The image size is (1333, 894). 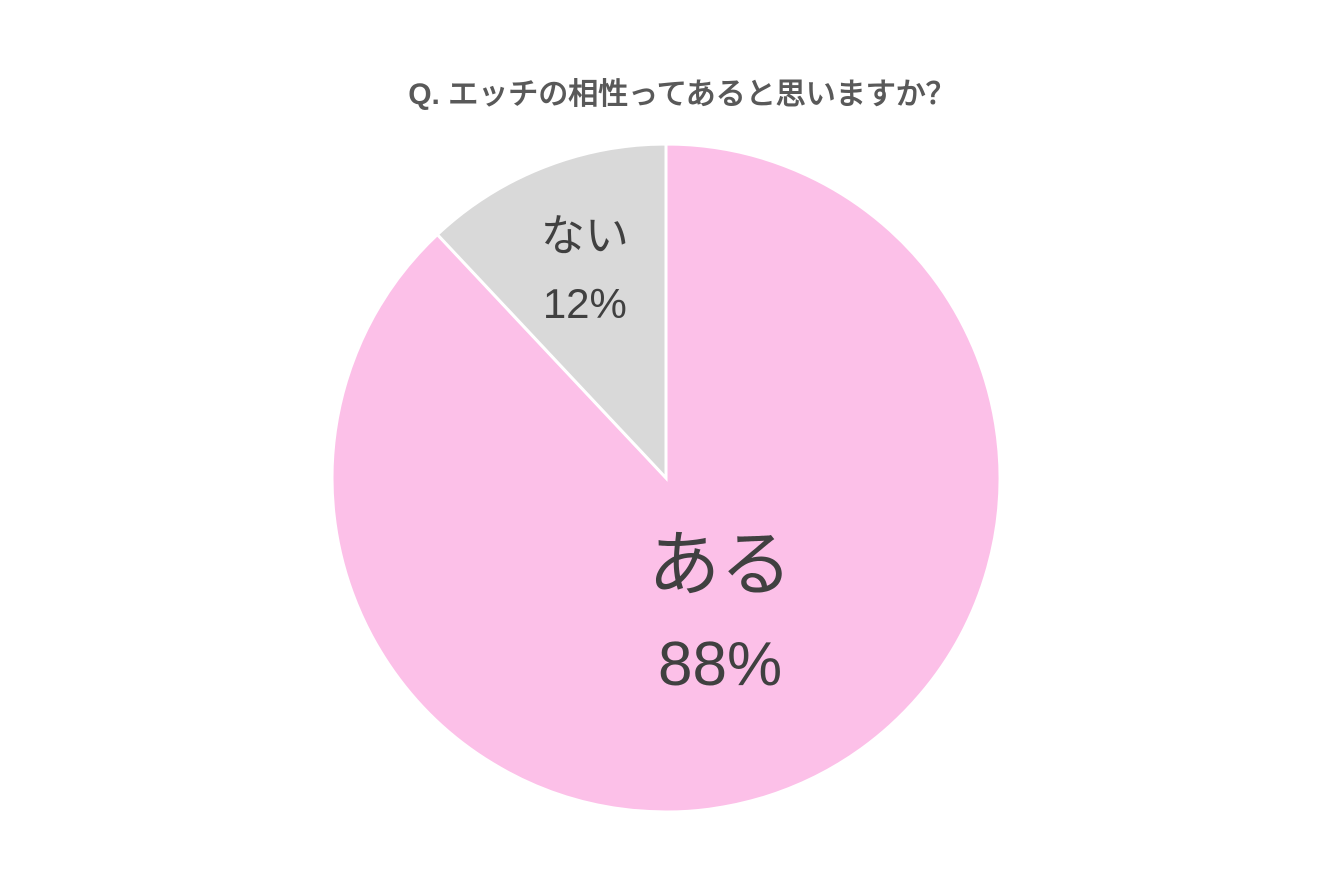 What do you see at coordinates (585, 236) in the screenshot?
I see `slice-label: ない` at bounding box center [585, 236].